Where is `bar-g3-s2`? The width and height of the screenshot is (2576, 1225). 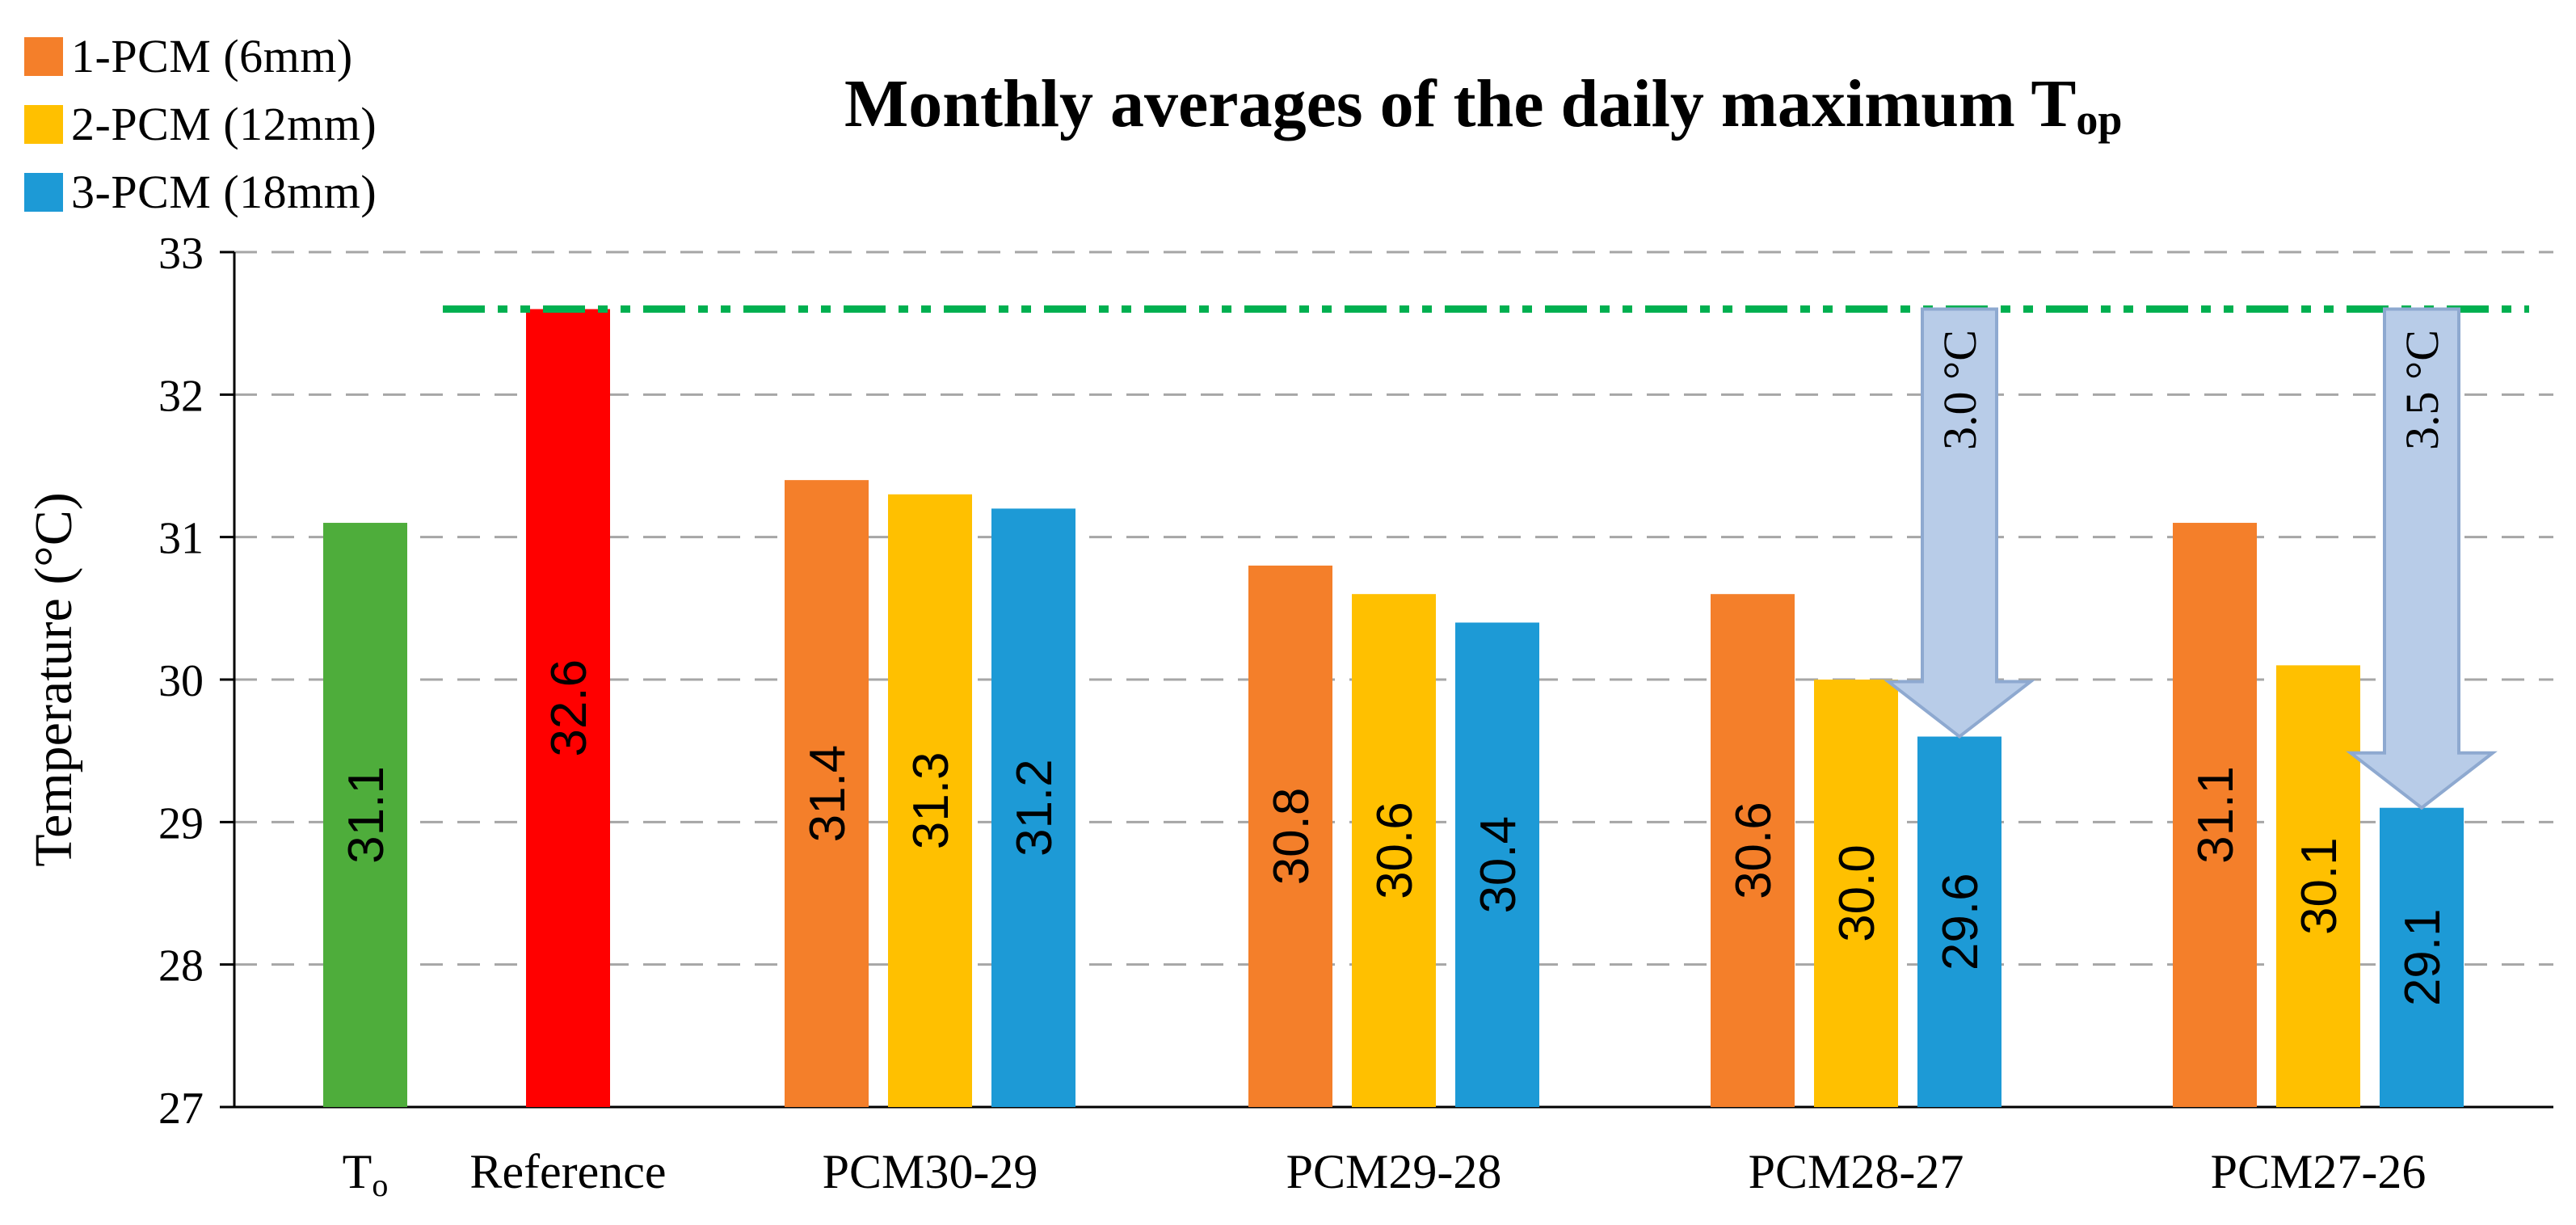
bar-g3-s2 is located at coordinates (1497, 864).